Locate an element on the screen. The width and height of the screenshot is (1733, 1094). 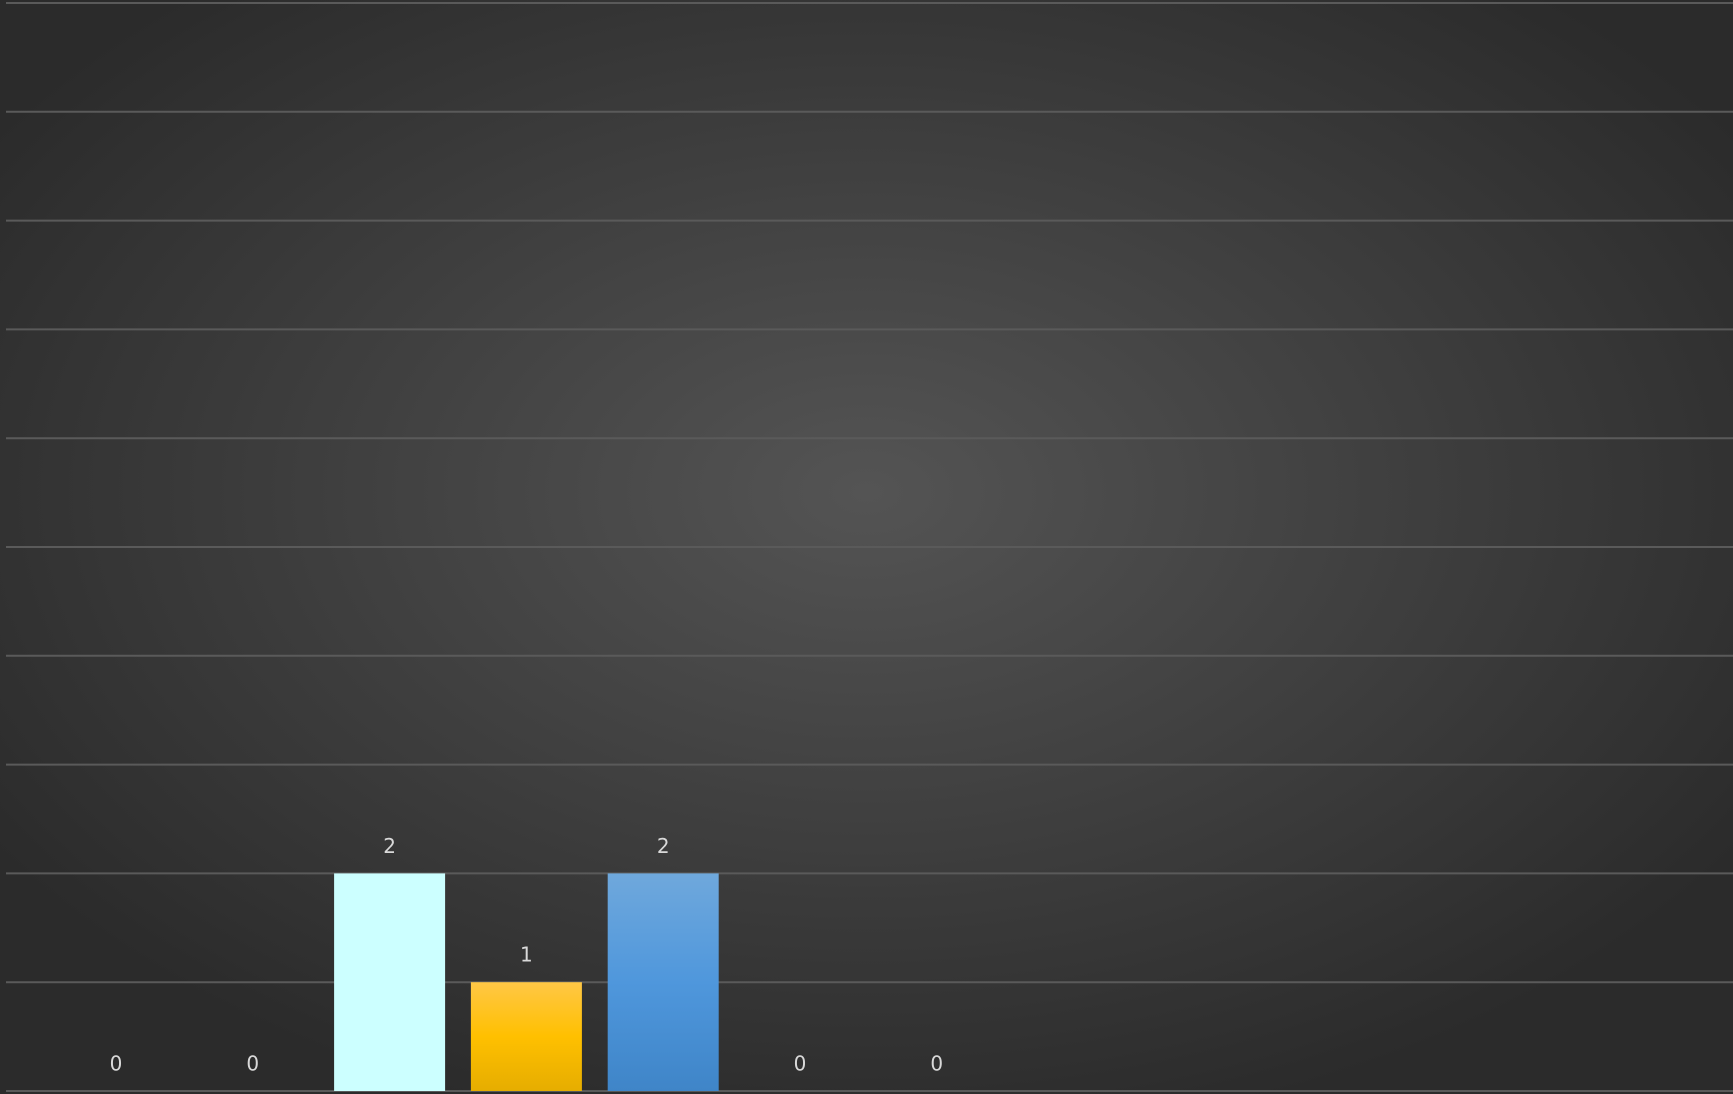
data-label: 1 is located at coordinates (526, 955).